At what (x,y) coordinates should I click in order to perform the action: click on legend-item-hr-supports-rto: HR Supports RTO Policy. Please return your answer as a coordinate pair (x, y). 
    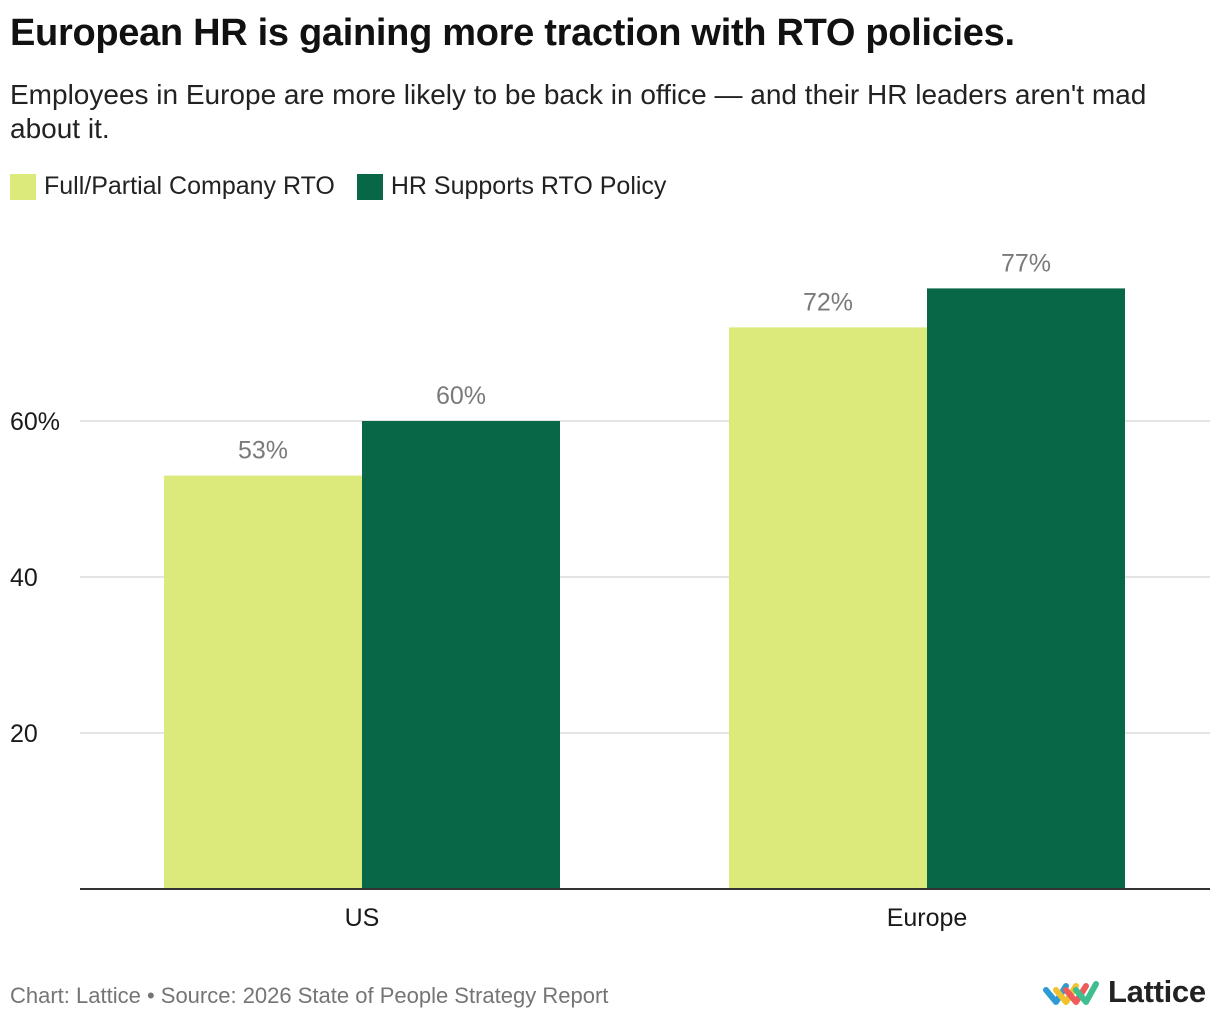
    Looking at the image, I should click on (511, 186).